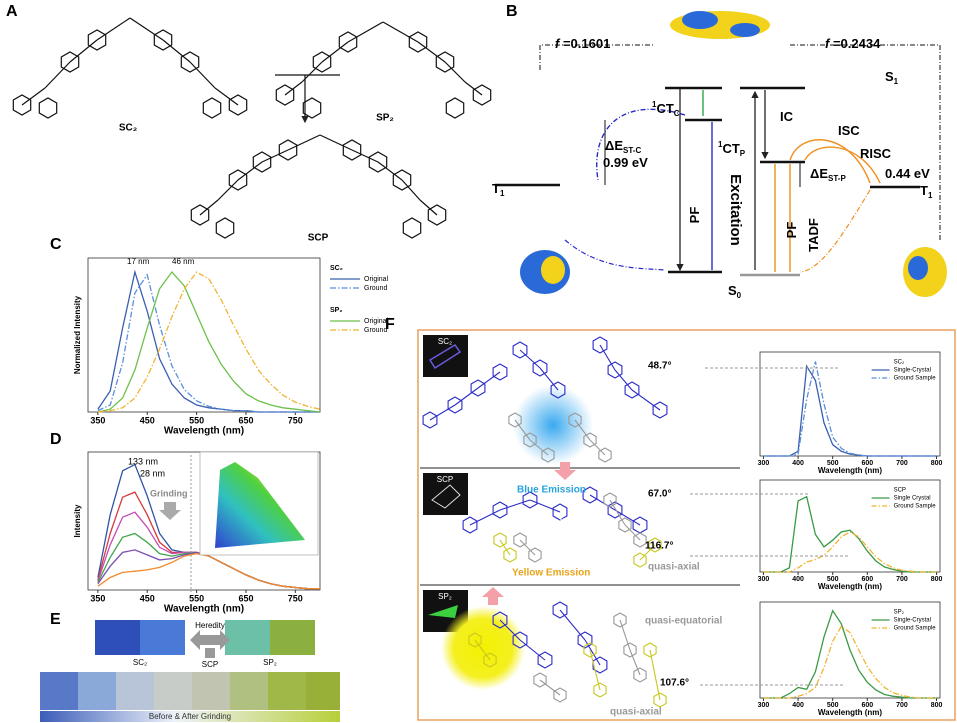 The width and height of the screenshot is (957, 723). Describe the element at coordinates (512, 11) in the screenshot. I see `panel-letter: B` at that location.